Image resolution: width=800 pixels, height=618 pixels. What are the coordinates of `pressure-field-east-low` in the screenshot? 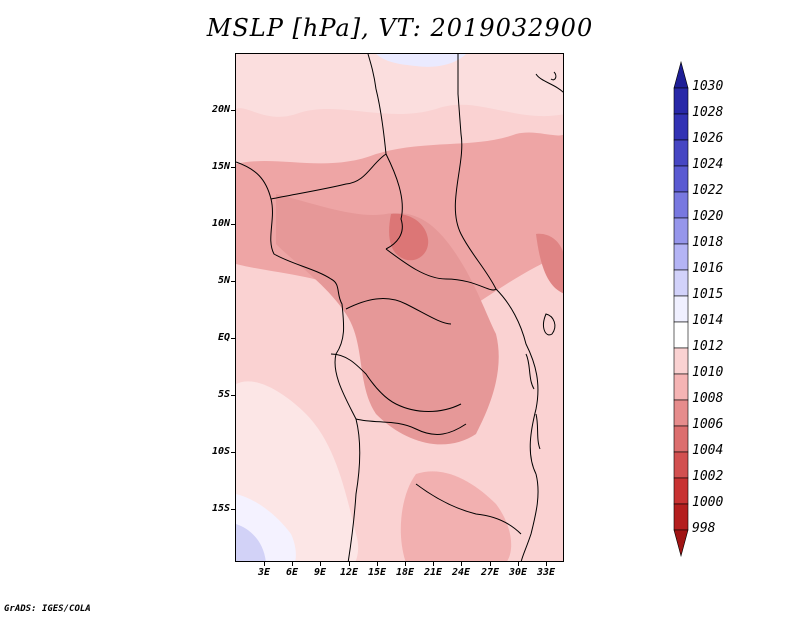 It's located at (549, 263).